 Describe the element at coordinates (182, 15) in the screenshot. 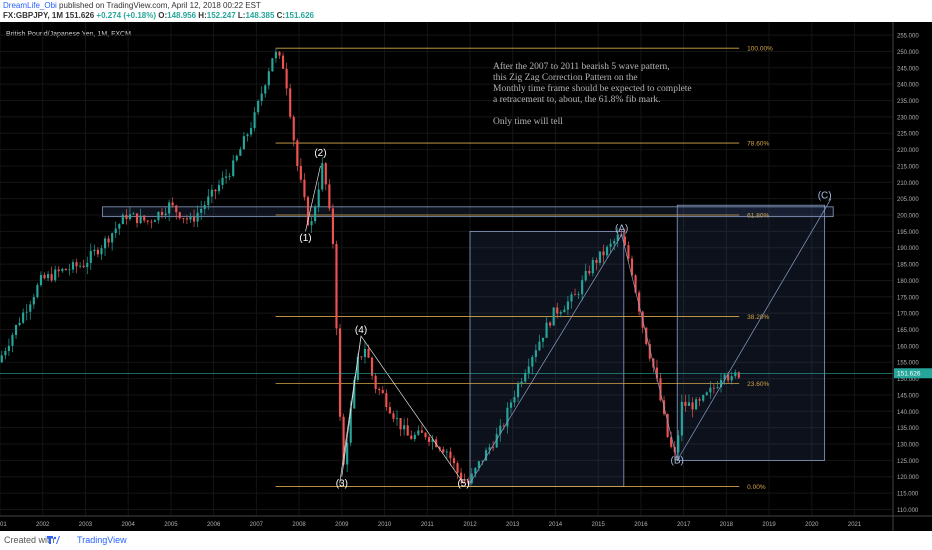

I see `open-value: 148.956` at that location.